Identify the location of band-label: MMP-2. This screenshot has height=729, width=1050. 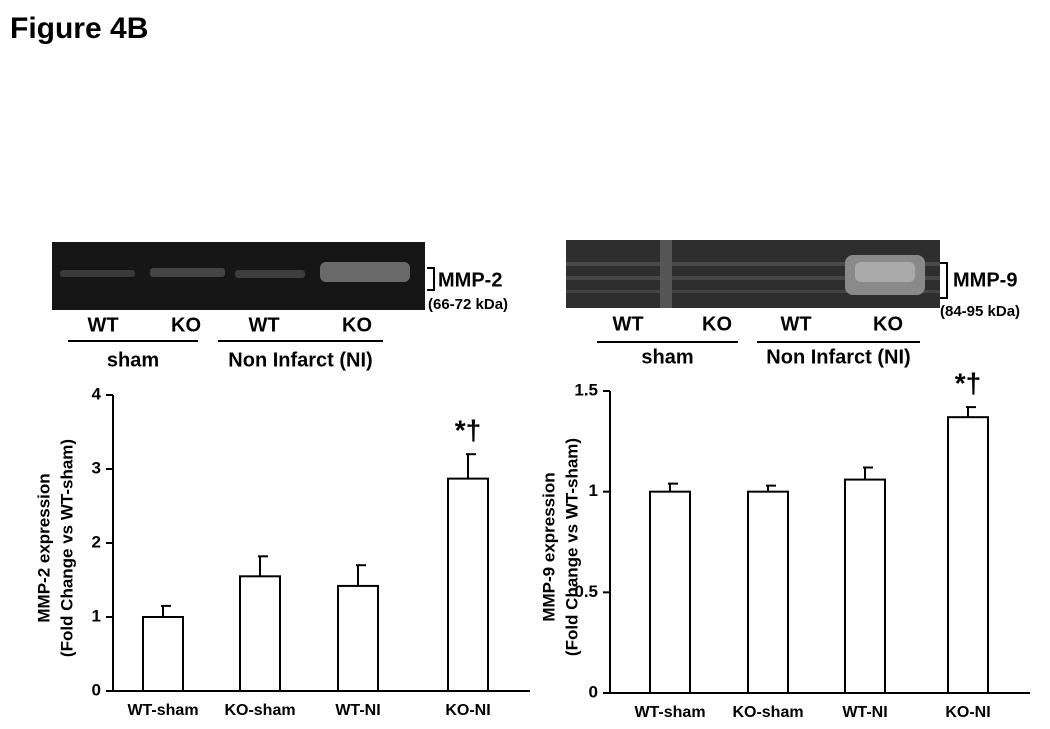
(470, 280).